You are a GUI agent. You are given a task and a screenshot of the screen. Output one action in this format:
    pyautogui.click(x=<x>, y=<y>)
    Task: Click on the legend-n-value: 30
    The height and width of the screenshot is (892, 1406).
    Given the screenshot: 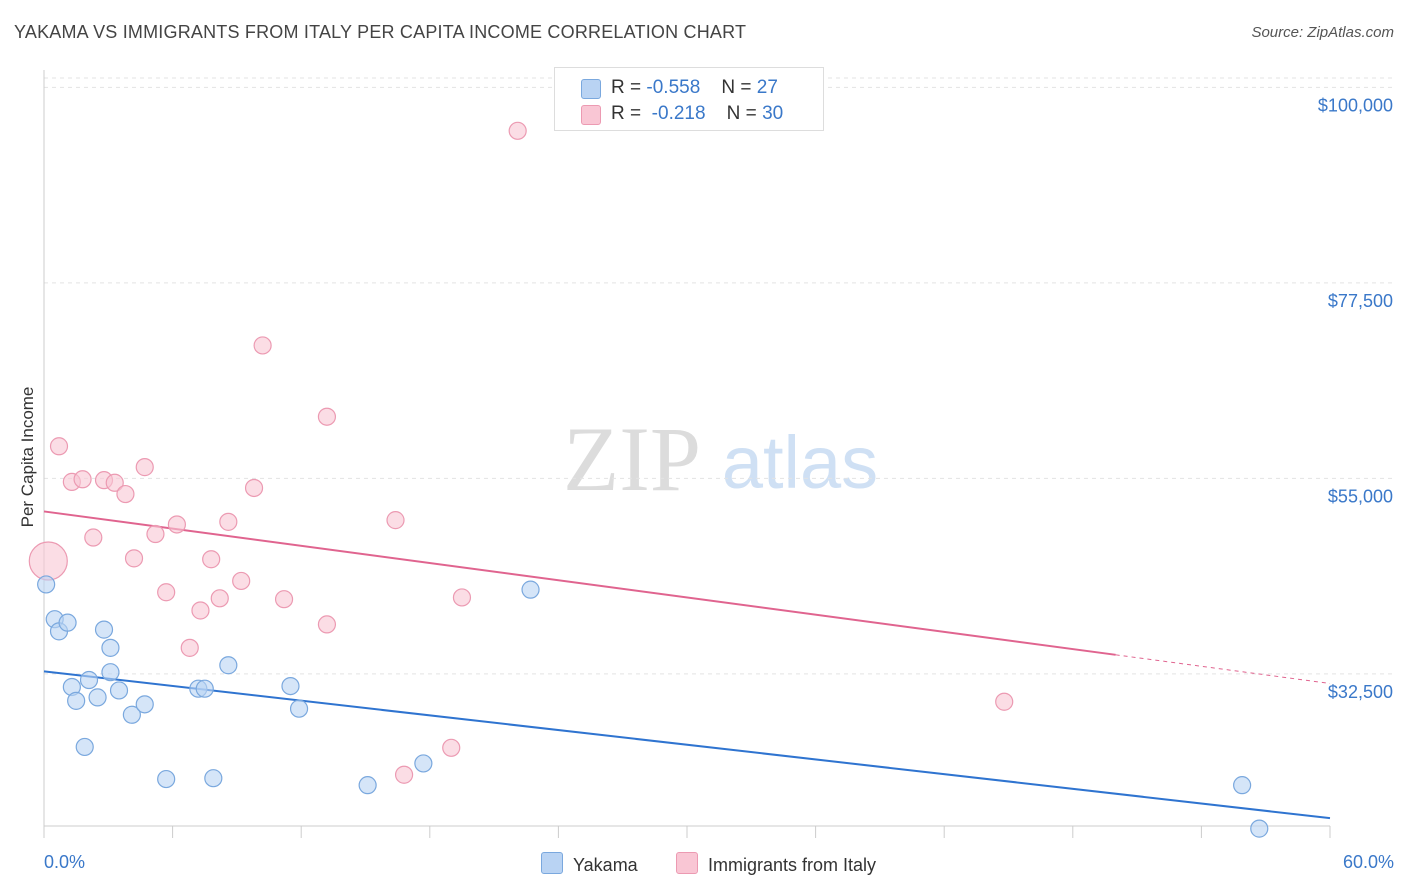 What is the action you would take?
    pyautogui.click(x=773, y=113)
    